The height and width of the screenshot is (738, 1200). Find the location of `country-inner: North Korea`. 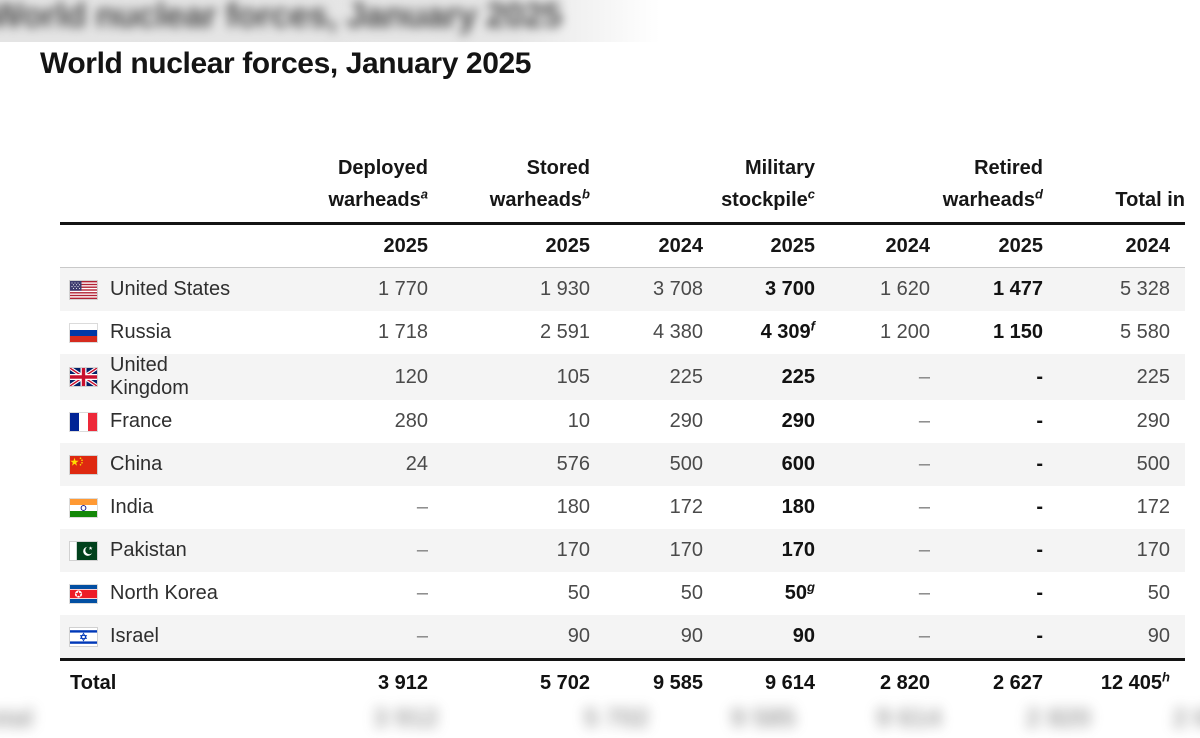

country-inner: North Korea is located at coordinates (150, 593).